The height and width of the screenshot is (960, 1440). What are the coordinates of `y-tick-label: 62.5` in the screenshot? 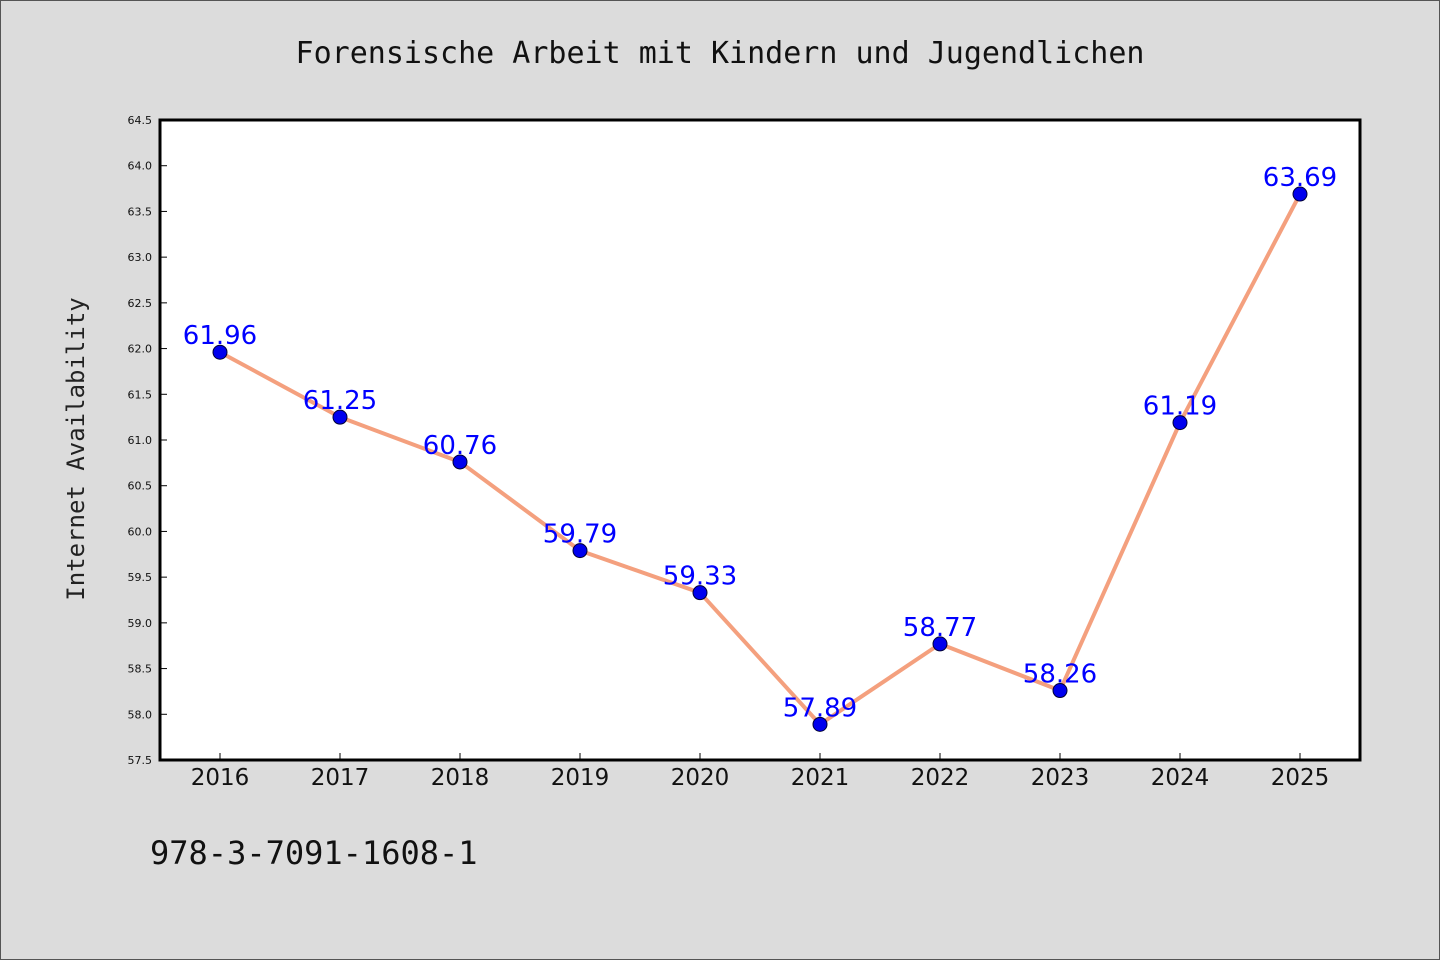 It's located at (140, 303).